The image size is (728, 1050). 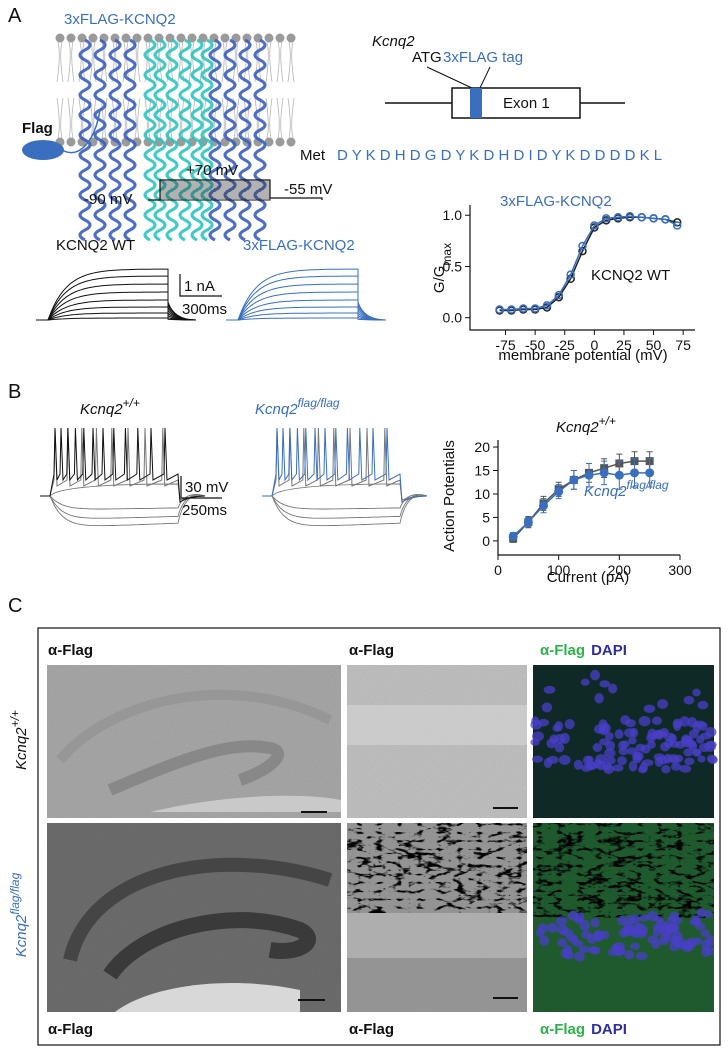 I want to click on flag-label: Flag, so click(x=37, y=128).